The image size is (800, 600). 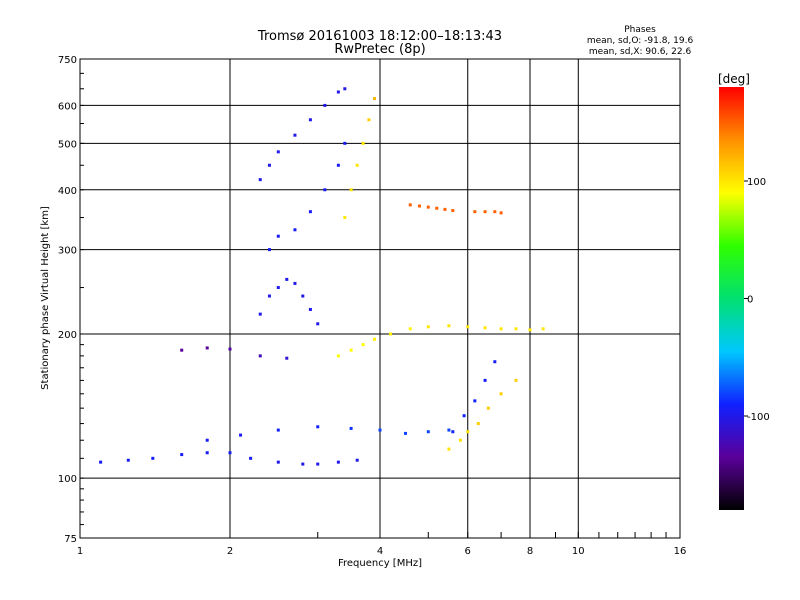 I want to click on x-axis: 1 2 4 6 8 10 16, so click(x=382, y=544).